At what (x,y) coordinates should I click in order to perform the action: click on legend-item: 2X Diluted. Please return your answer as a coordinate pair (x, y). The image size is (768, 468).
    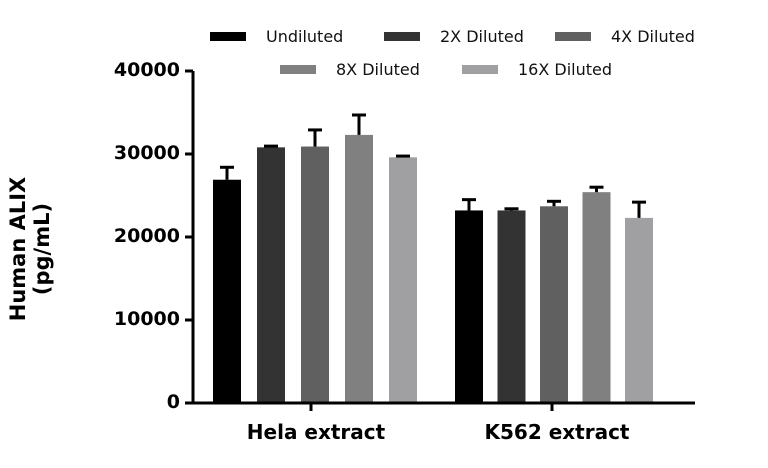
    Looking at the image, I should click on (454, 36).